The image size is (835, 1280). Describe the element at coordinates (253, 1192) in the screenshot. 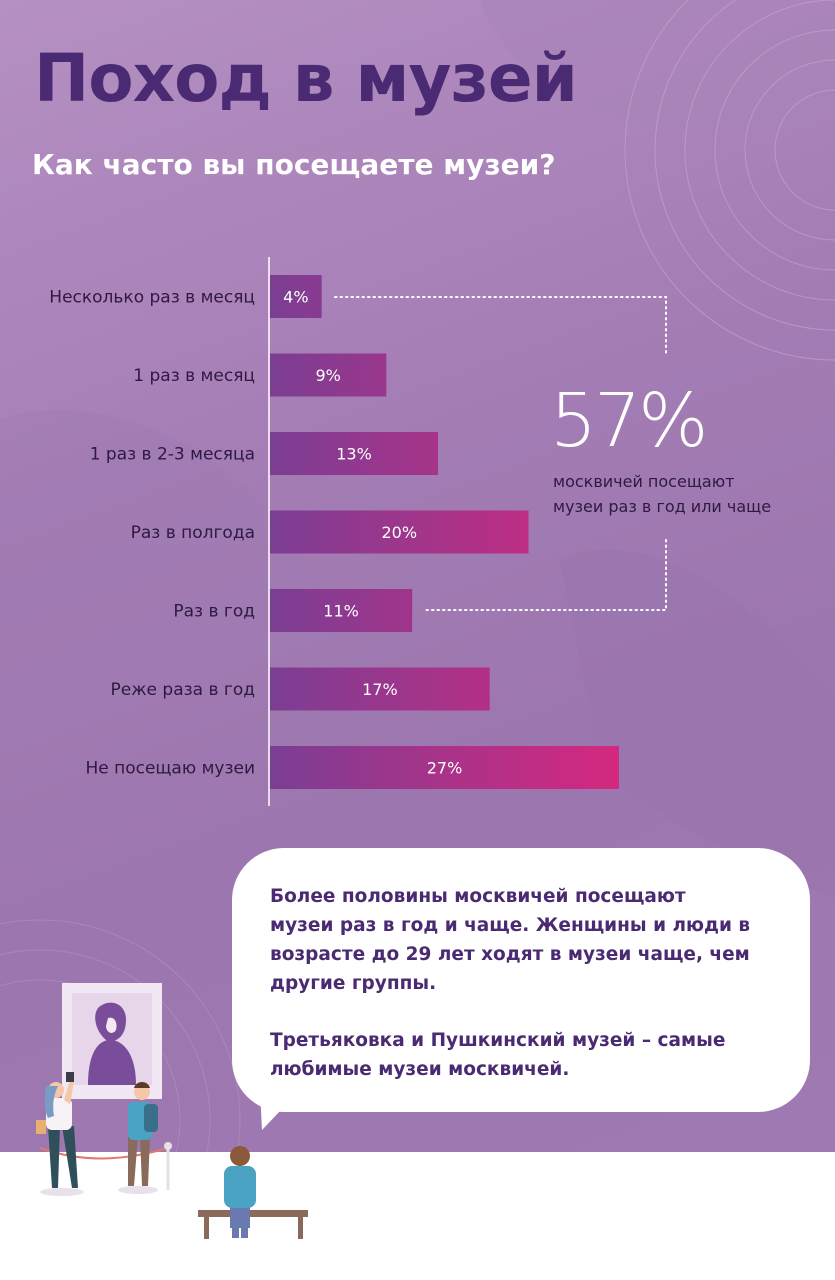

I see `person-on-bench-illustration` at that location.